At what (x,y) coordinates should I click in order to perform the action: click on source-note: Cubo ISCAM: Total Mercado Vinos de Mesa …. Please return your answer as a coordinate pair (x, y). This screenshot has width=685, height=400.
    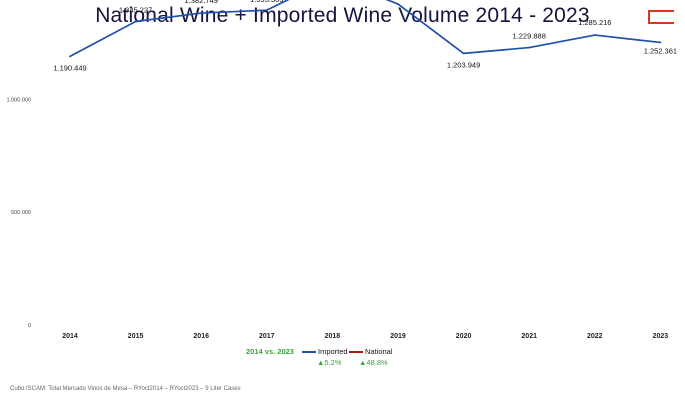
    Looking at the image, I should click on (125, 389).